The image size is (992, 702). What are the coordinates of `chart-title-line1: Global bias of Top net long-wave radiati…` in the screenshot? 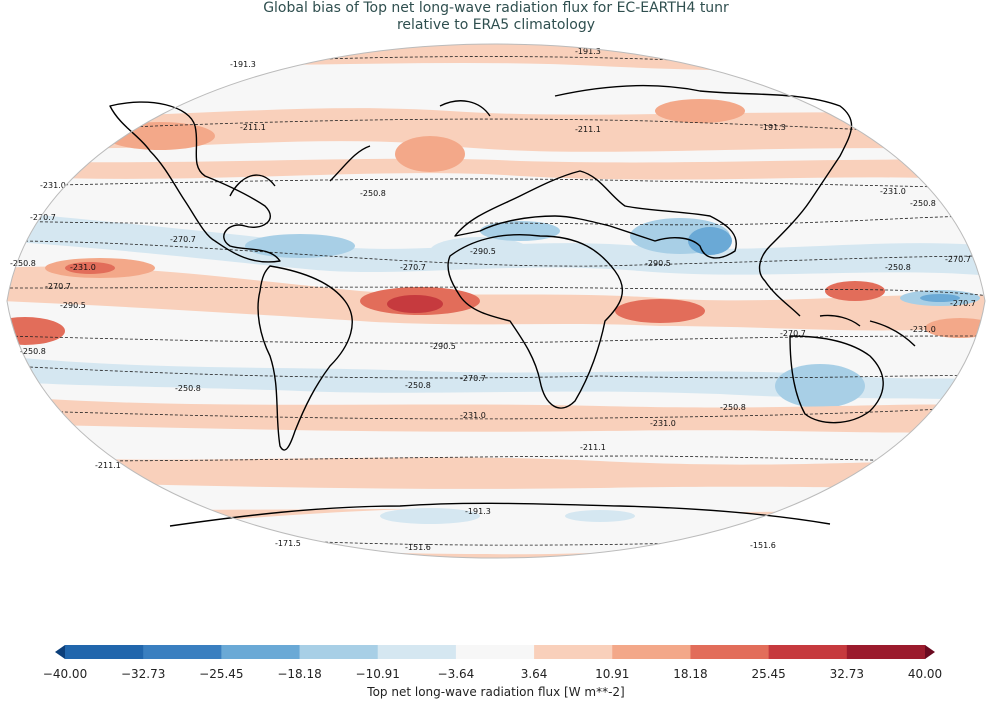 It's located at (496, 8).